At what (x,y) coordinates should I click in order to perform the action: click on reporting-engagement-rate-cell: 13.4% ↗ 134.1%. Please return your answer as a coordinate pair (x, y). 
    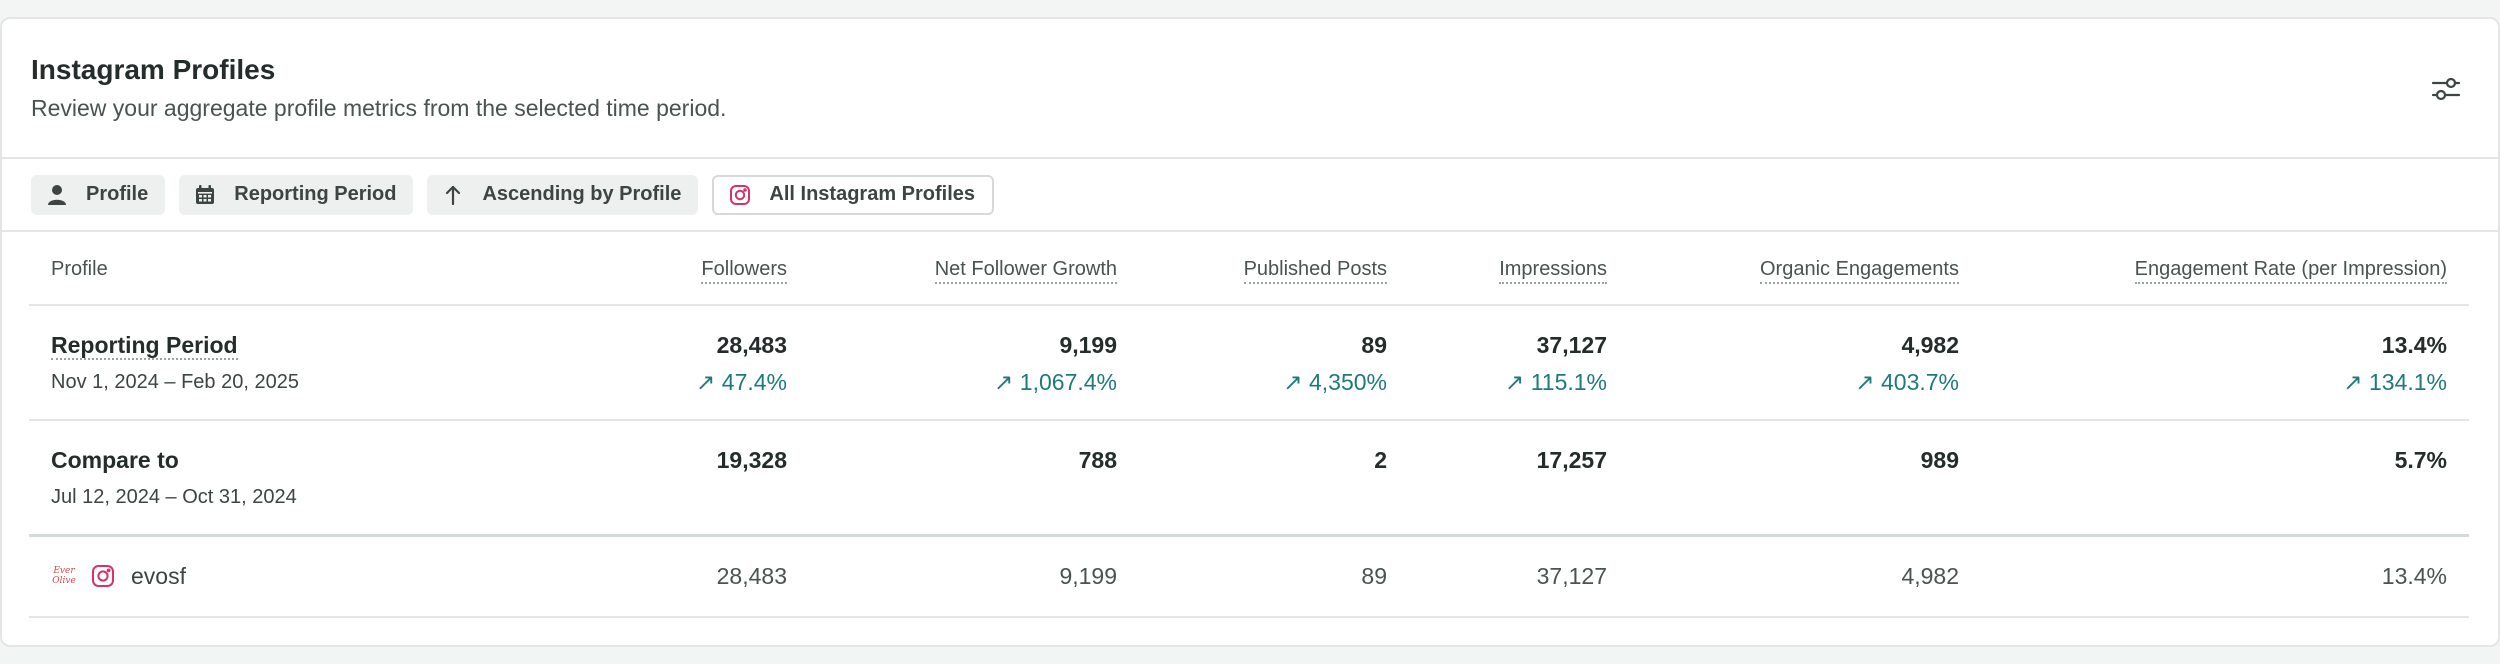
    Looking at the image, I should click on (2214, 363).